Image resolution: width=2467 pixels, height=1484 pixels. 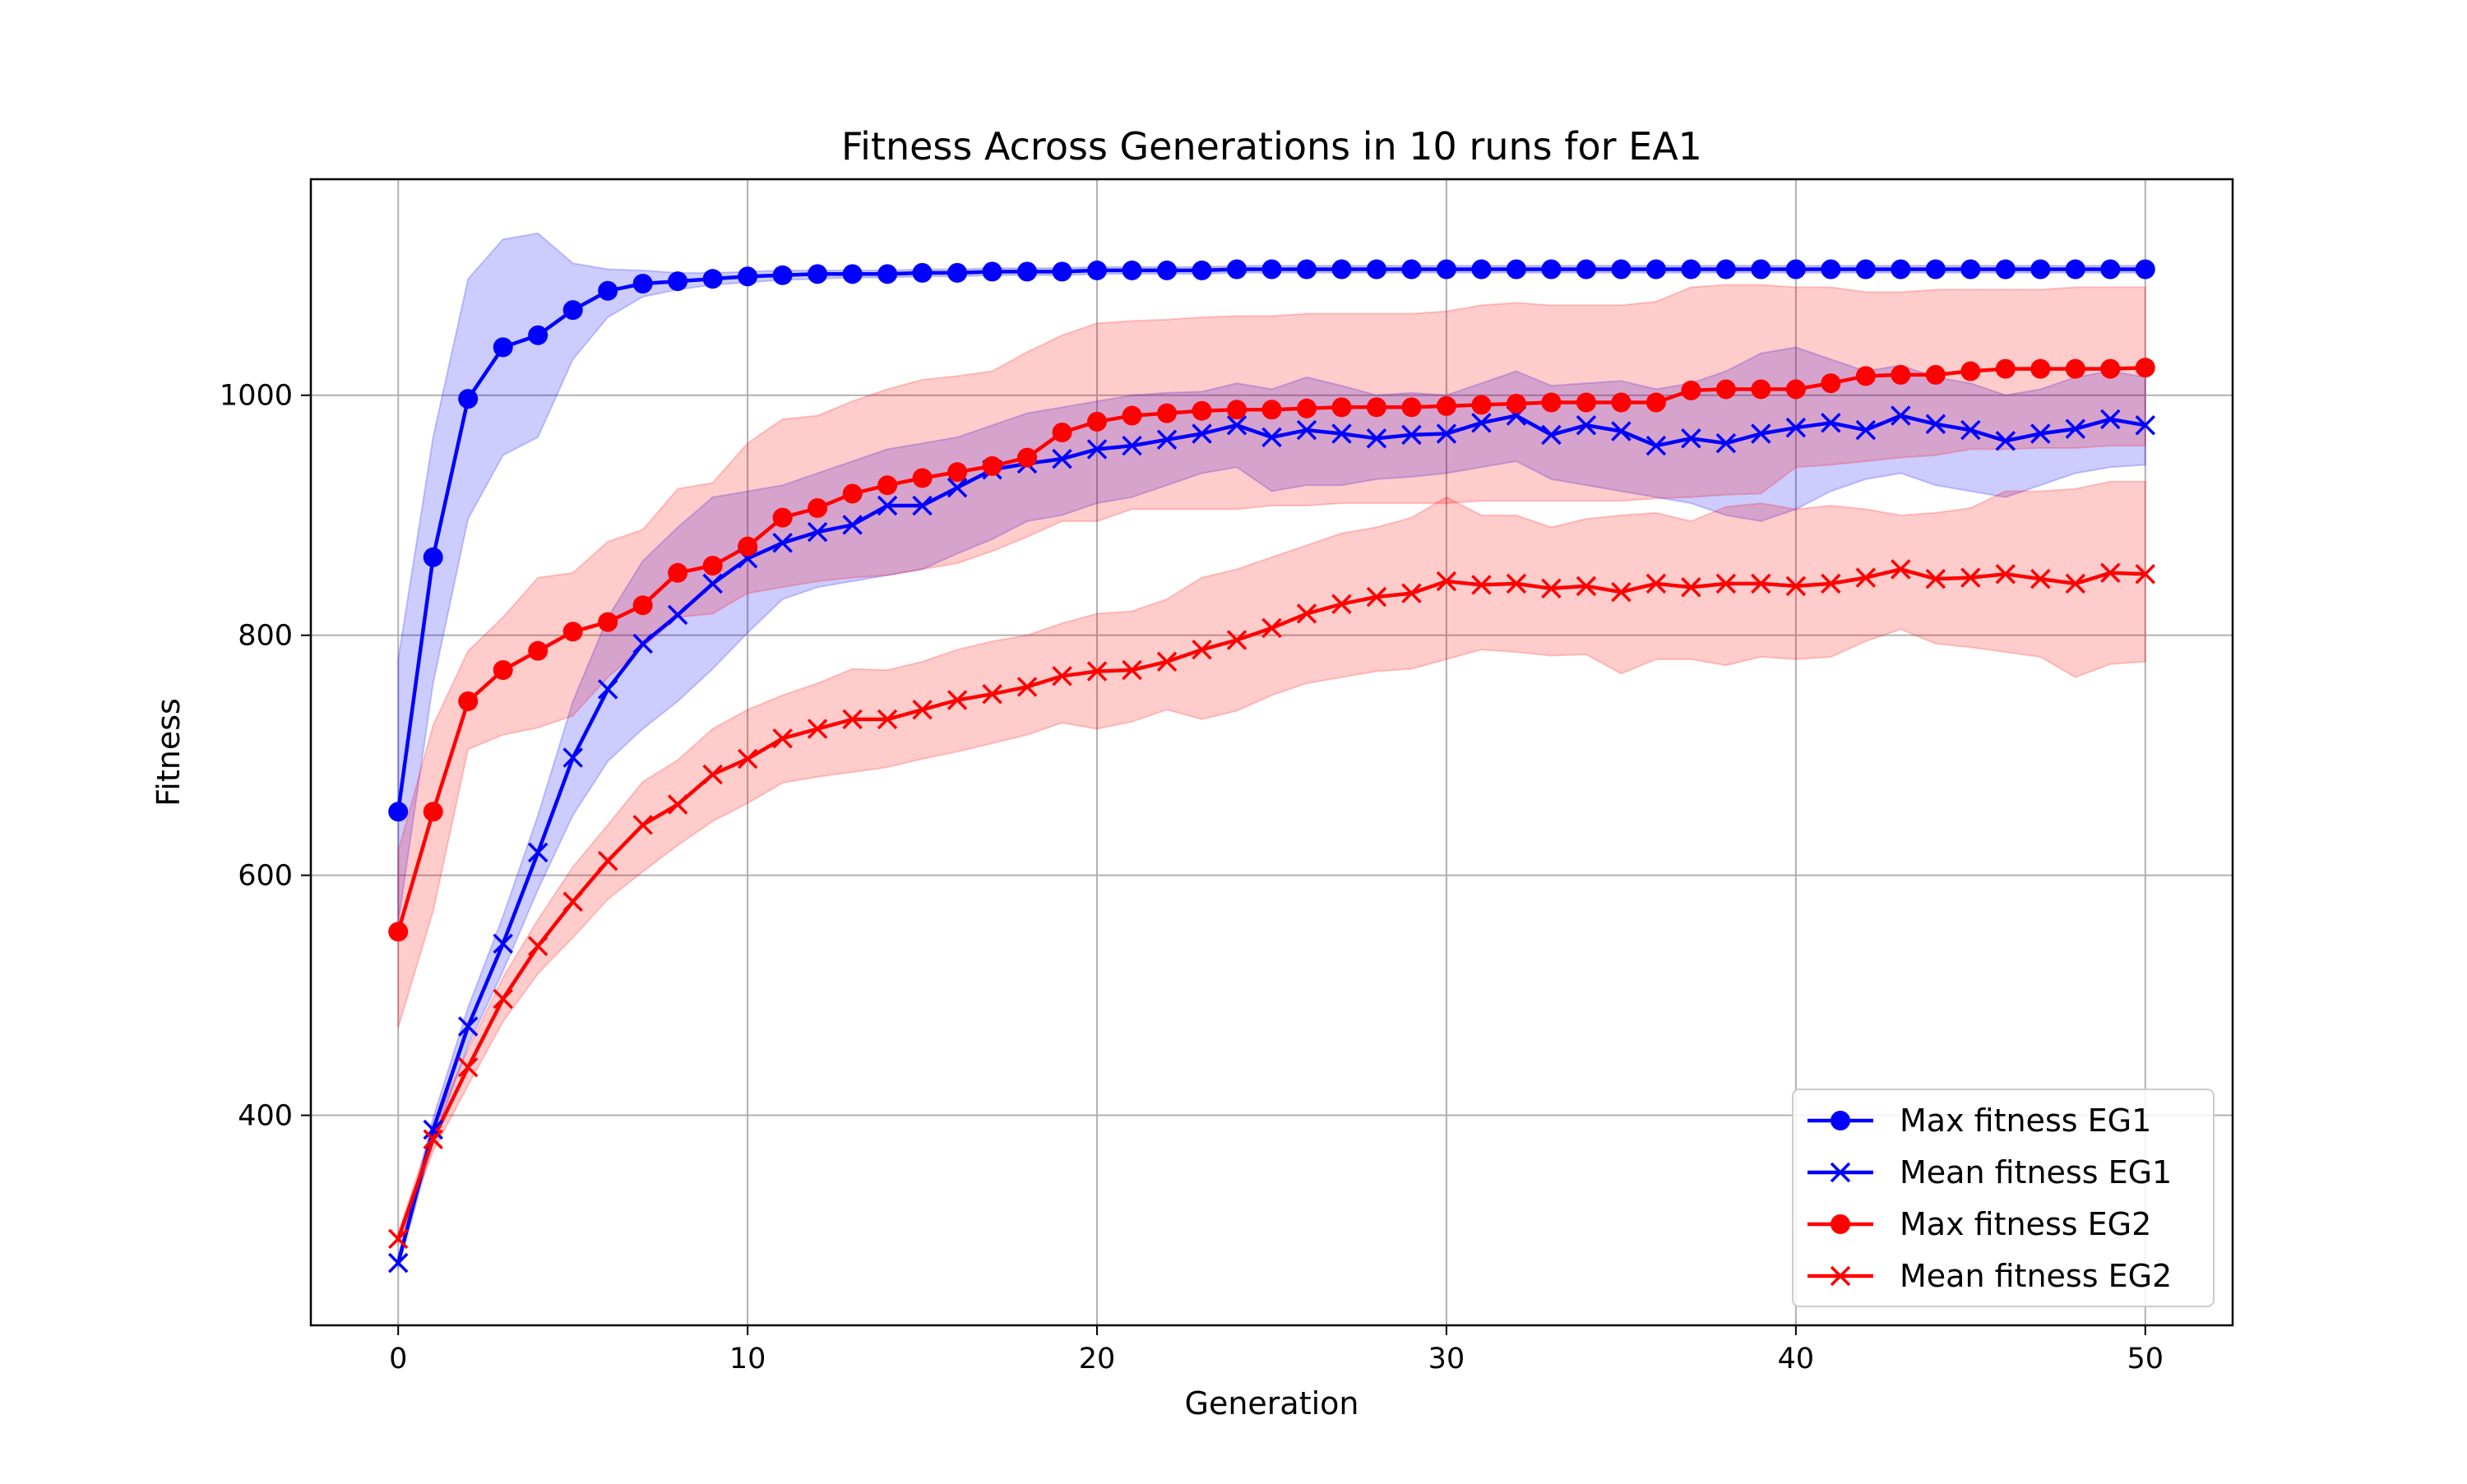 What do you see at coordinates (1797, 1359) in the screenshot?
I see `x-tick-label: 40` at bounding box center [1797, 1359].